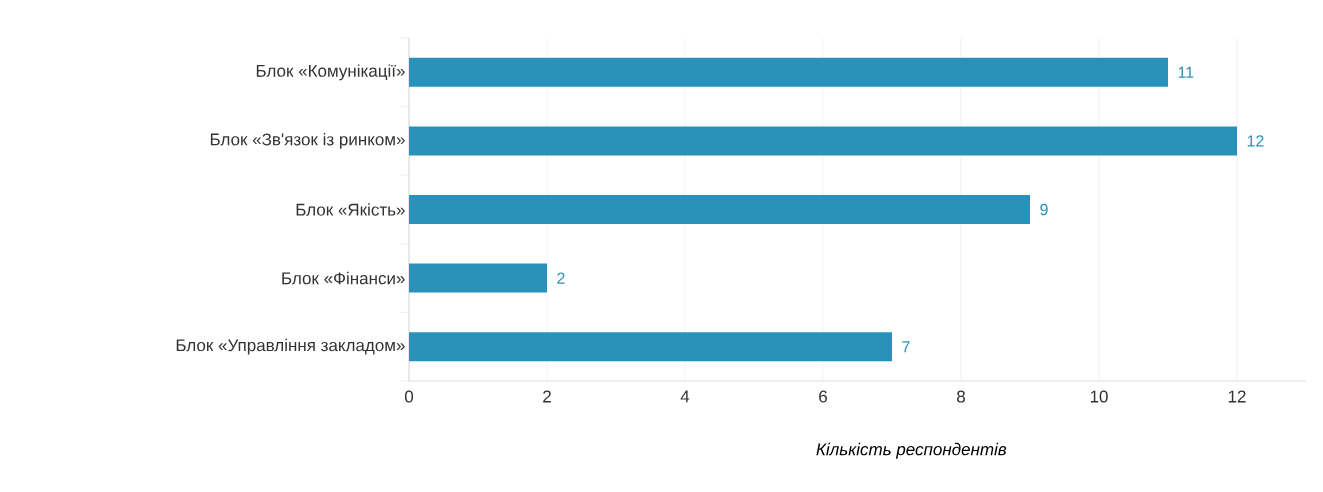 This screenshot has height=492, width=1323. What do you see at coordinates (1255, 141) in the screenshot?
I see `data-label: 12` at bounding box center [1255, 141].